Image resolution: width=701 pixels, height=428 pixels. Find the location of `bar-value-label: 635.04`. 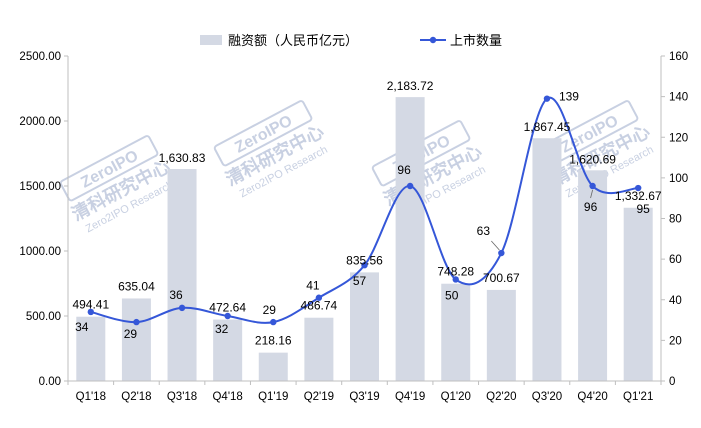

bar-value-label: 635.04 is located at coordinates (136, 286).